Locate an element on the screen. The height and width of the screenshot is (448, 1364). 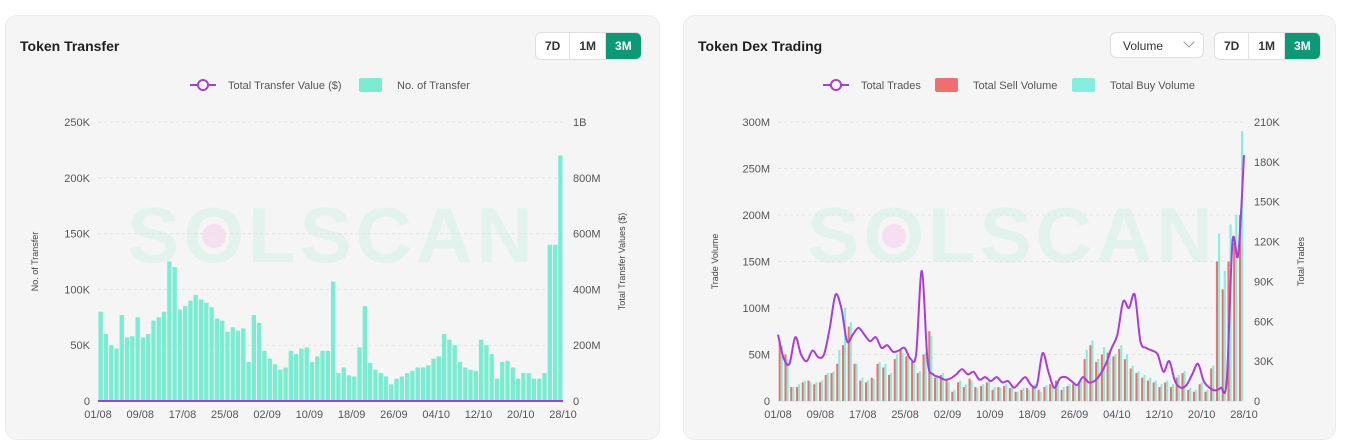
x-tick-label: 01/08 is located at coordinates (98, 415).